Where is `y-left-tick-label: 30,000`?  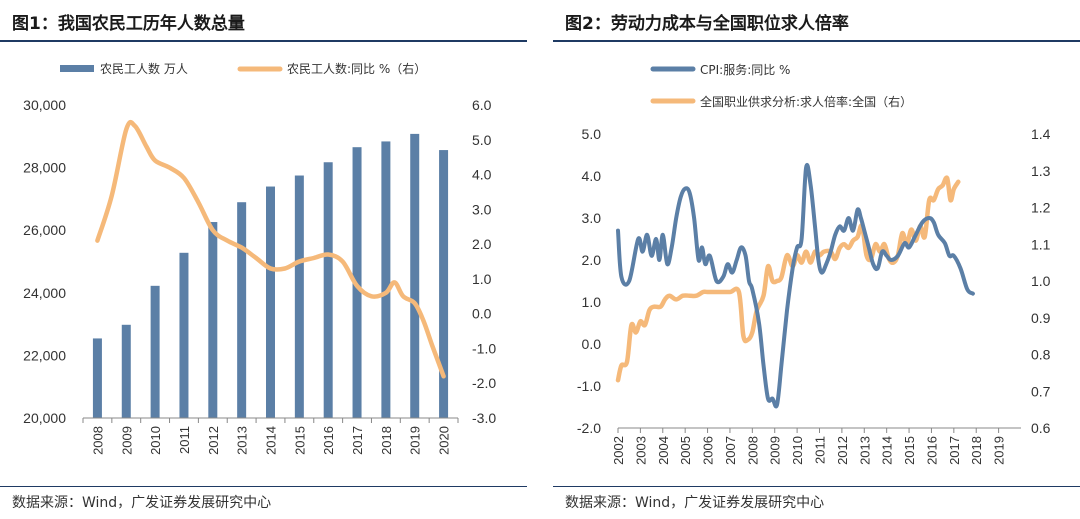 y-left-tick-label: 30,000 is located at coordinates (44, 105).